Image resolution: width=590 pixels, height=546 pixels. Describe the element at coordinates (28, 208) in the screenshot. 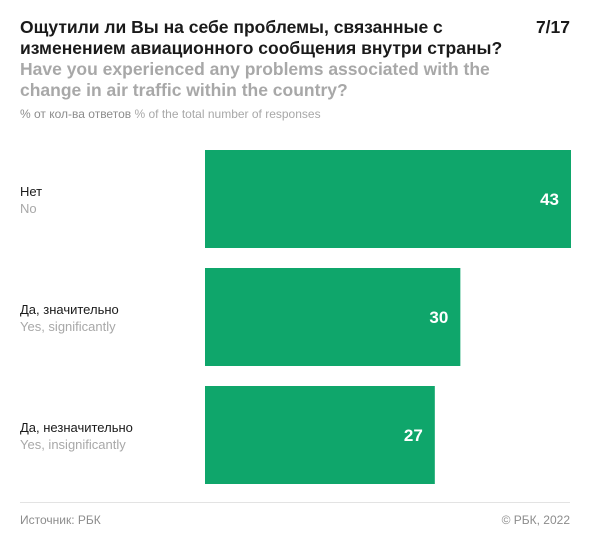

I see `category-label-english: No` at that location.